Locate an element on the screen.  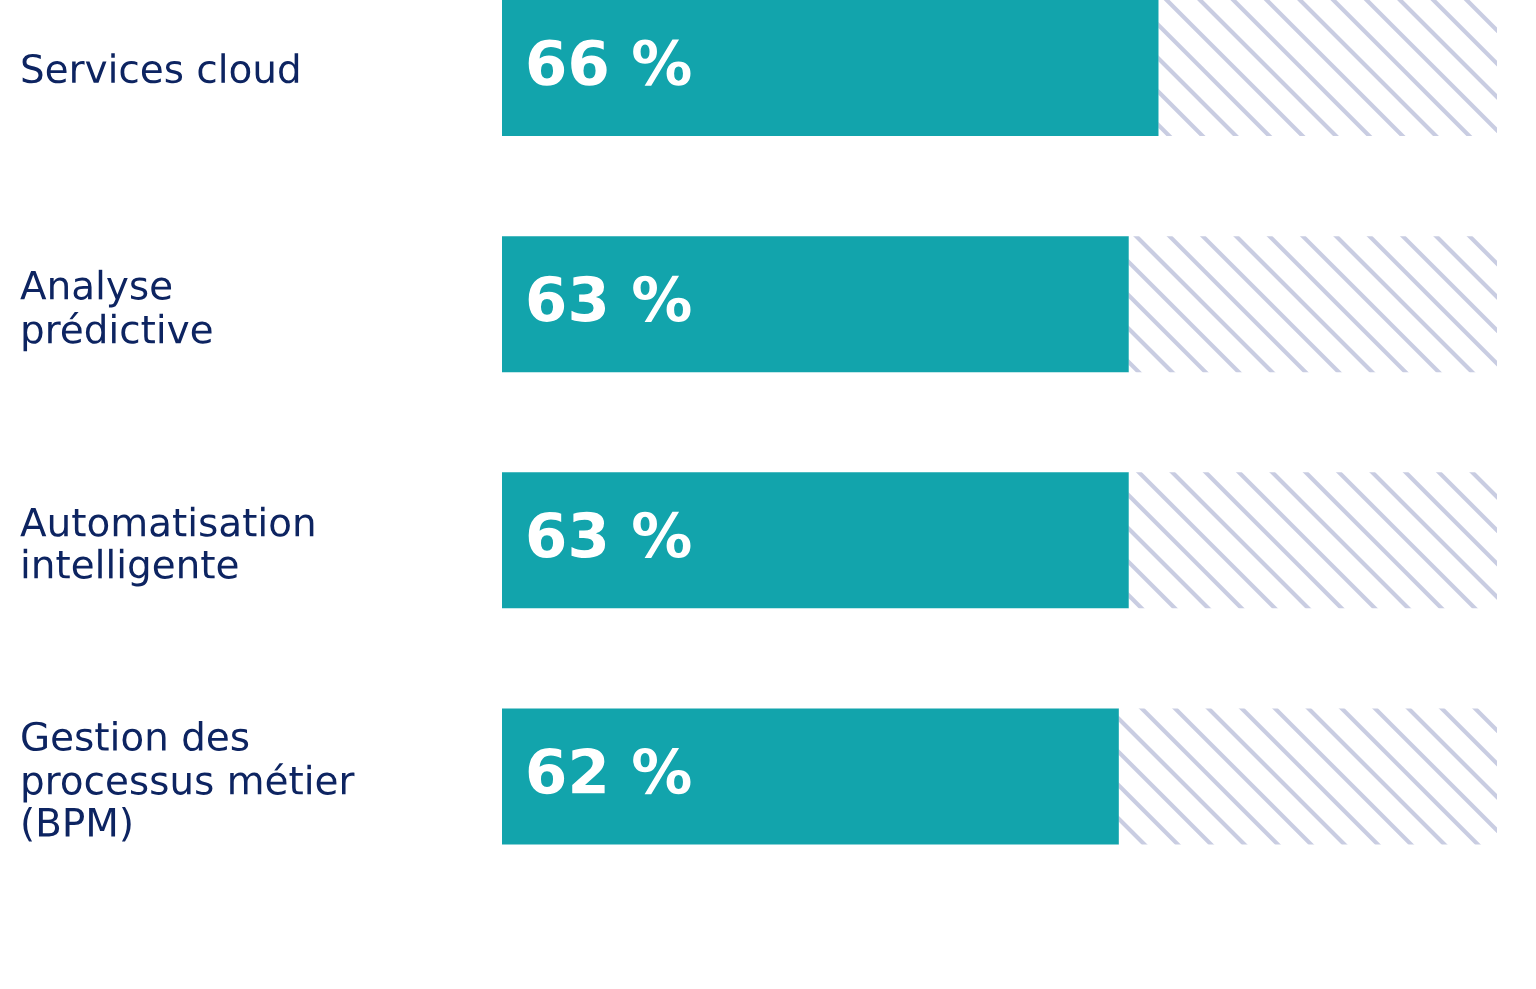
y-tick-label: Services cloud is located at coordinates (160, 68).